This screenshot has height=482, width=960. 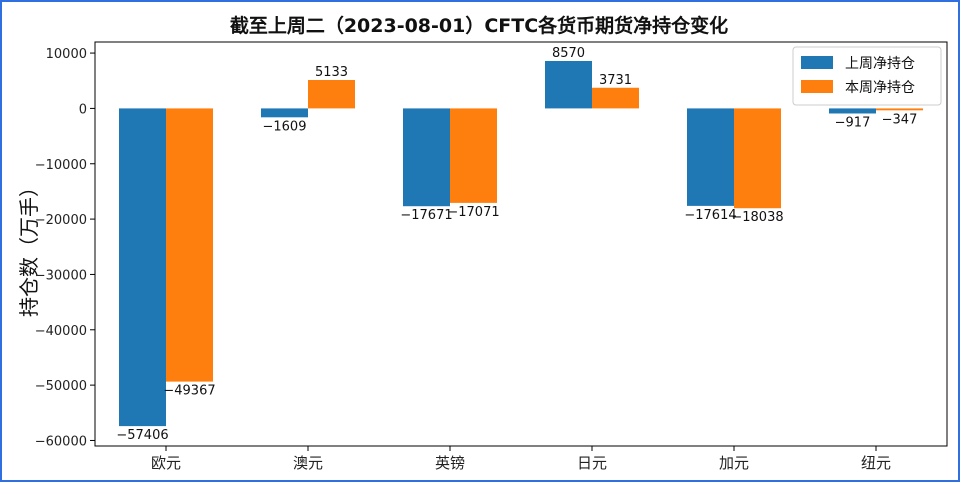 What do you see at coordinates (615, 80) in the screenshot?
I see `data-label: 3731` at bounding box center [615, 80].